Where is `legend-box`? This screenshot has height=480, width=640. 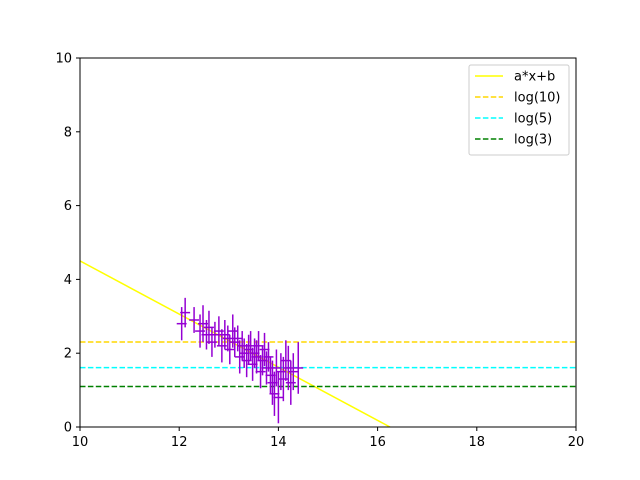 legend-box is located at coordinates (519, 110).